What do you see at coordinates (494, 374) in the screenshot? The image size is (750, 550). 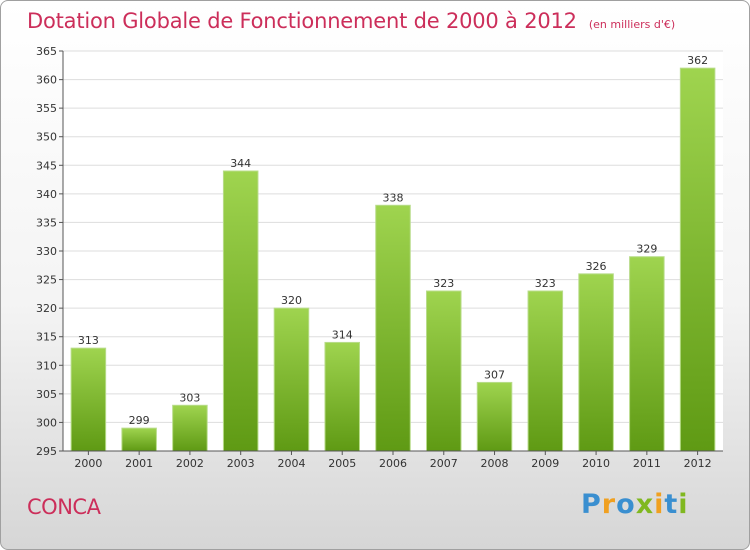 I see `data-label: 307` at bounding box center [494, 374].